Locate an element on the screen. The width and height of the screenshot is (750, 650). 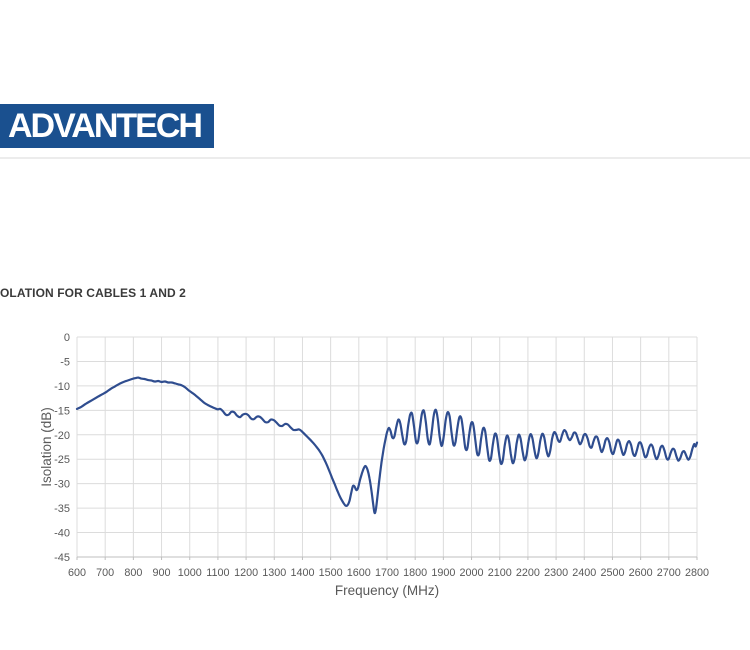
svg-text: -40 is located at coordinates (62, 534).